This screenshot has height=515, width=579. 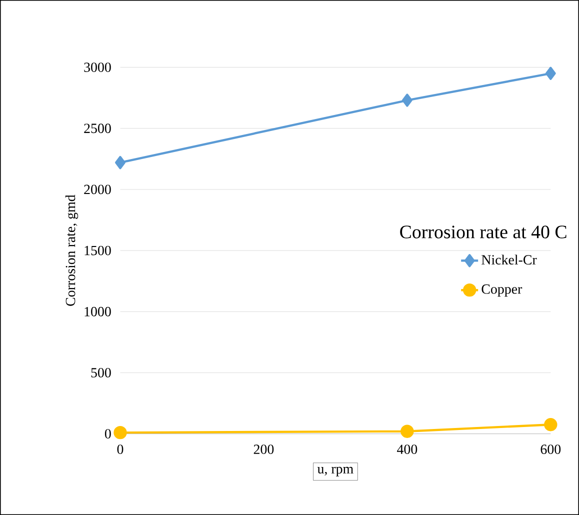 I want to click on x-tick-label: 0, so click(x=120, y=449).